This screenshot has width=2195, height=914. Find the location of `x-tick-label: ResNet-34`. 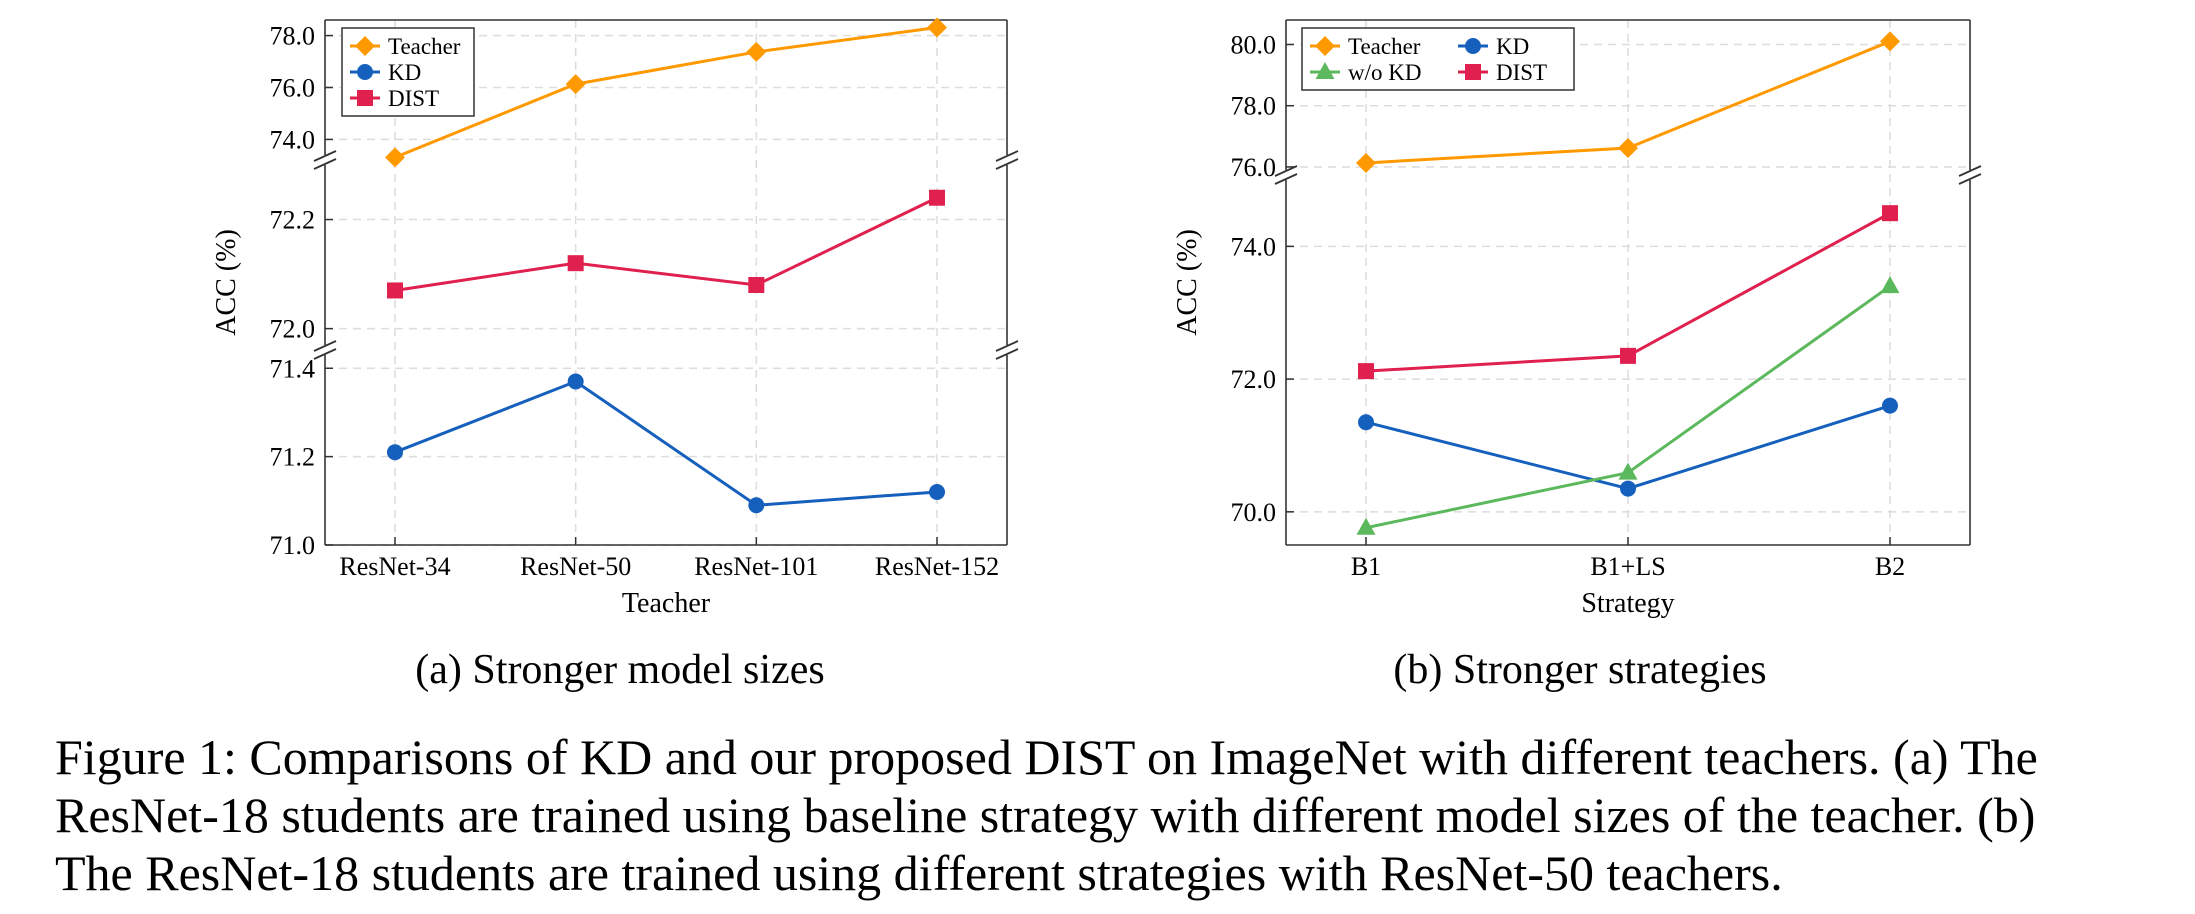

x-tick-label: ResNet-34 is located at coordinates (394, 566).